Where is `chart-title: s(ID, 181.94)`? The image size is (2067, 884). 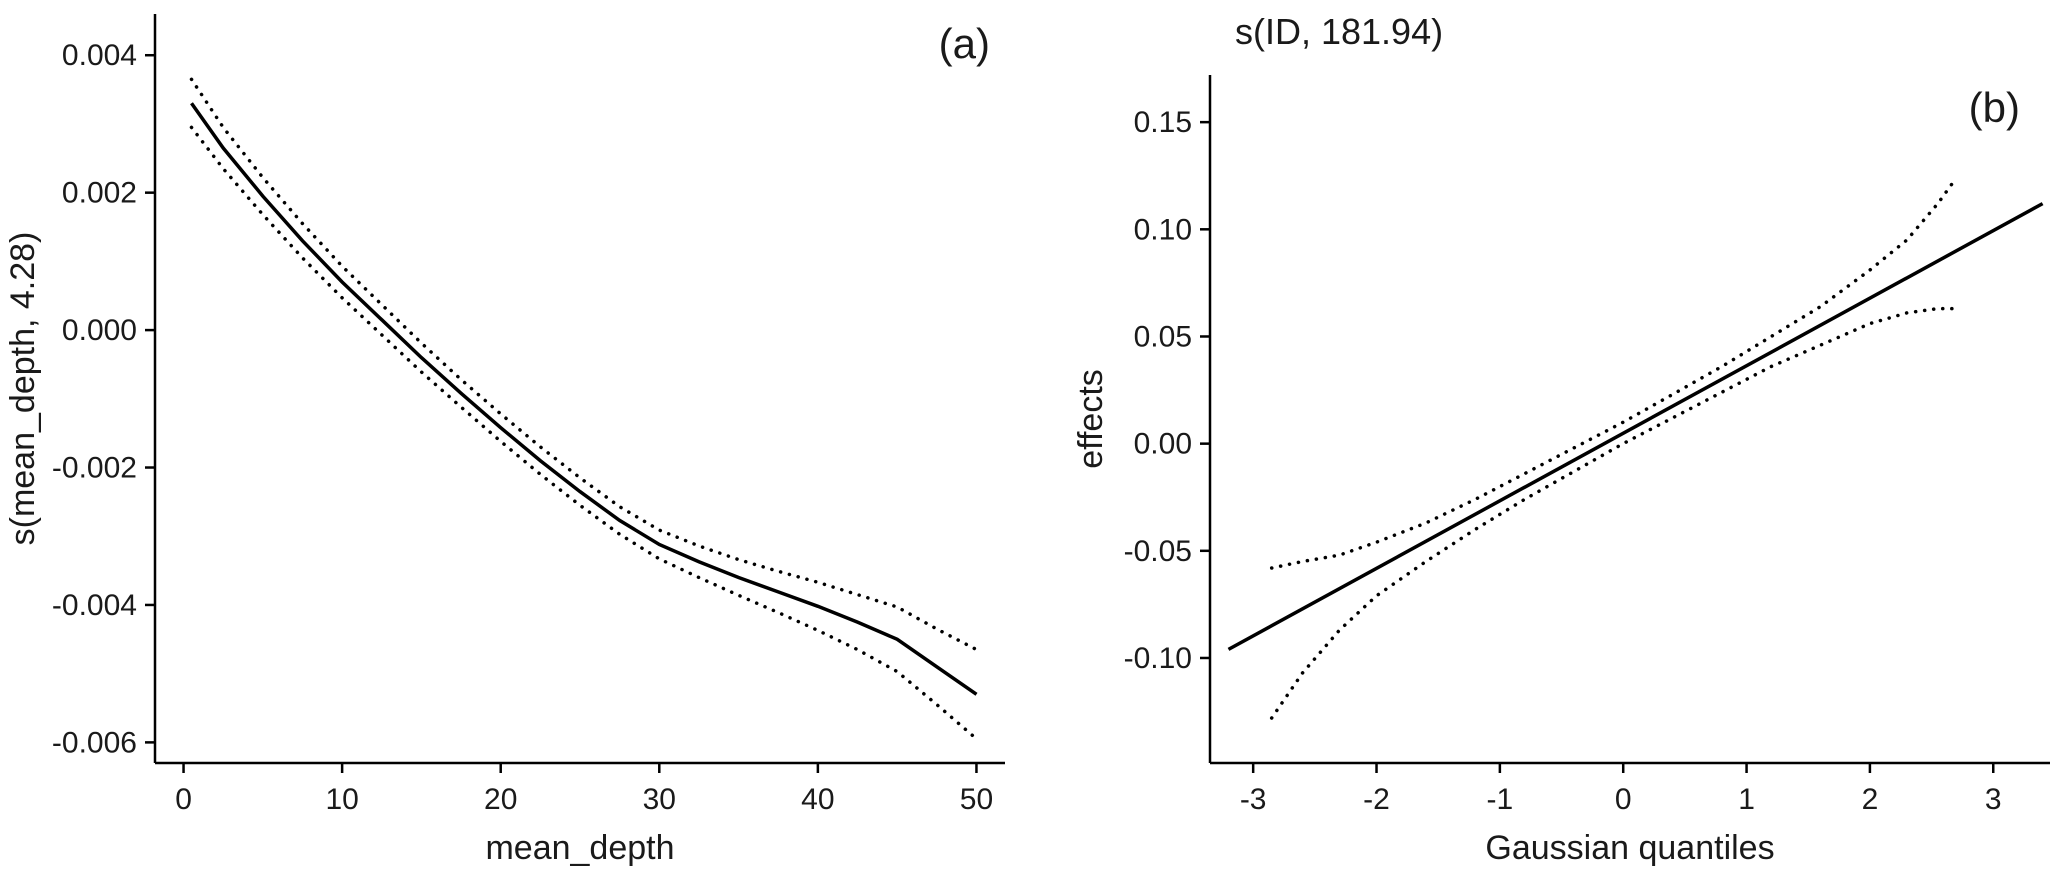
chart-title: s(ID, 181.94) is located at coordinates (1339, 31).